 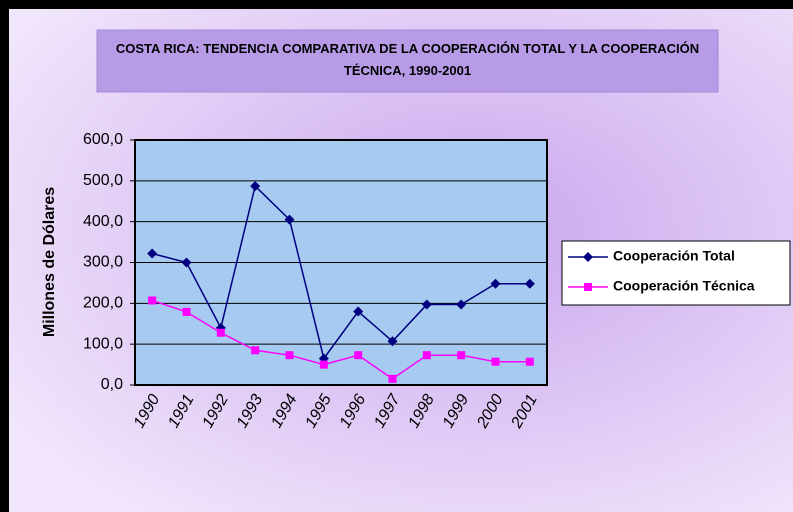 What do you see at coordinates (103, 180) in the screenshot?
I see `y-tick-label: 500,0` at bounding box center [103, 180].